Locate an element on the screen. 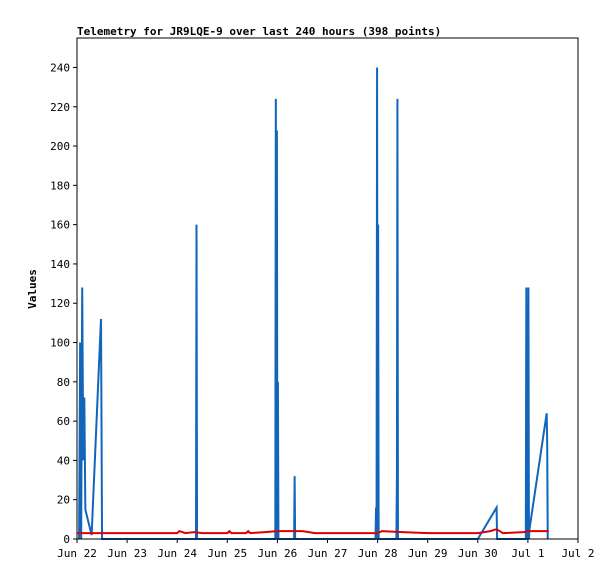 Image resolution: width=615 pixels, height=579 pixels. y-tick-label: 180 is located at coordinates (60, 185).